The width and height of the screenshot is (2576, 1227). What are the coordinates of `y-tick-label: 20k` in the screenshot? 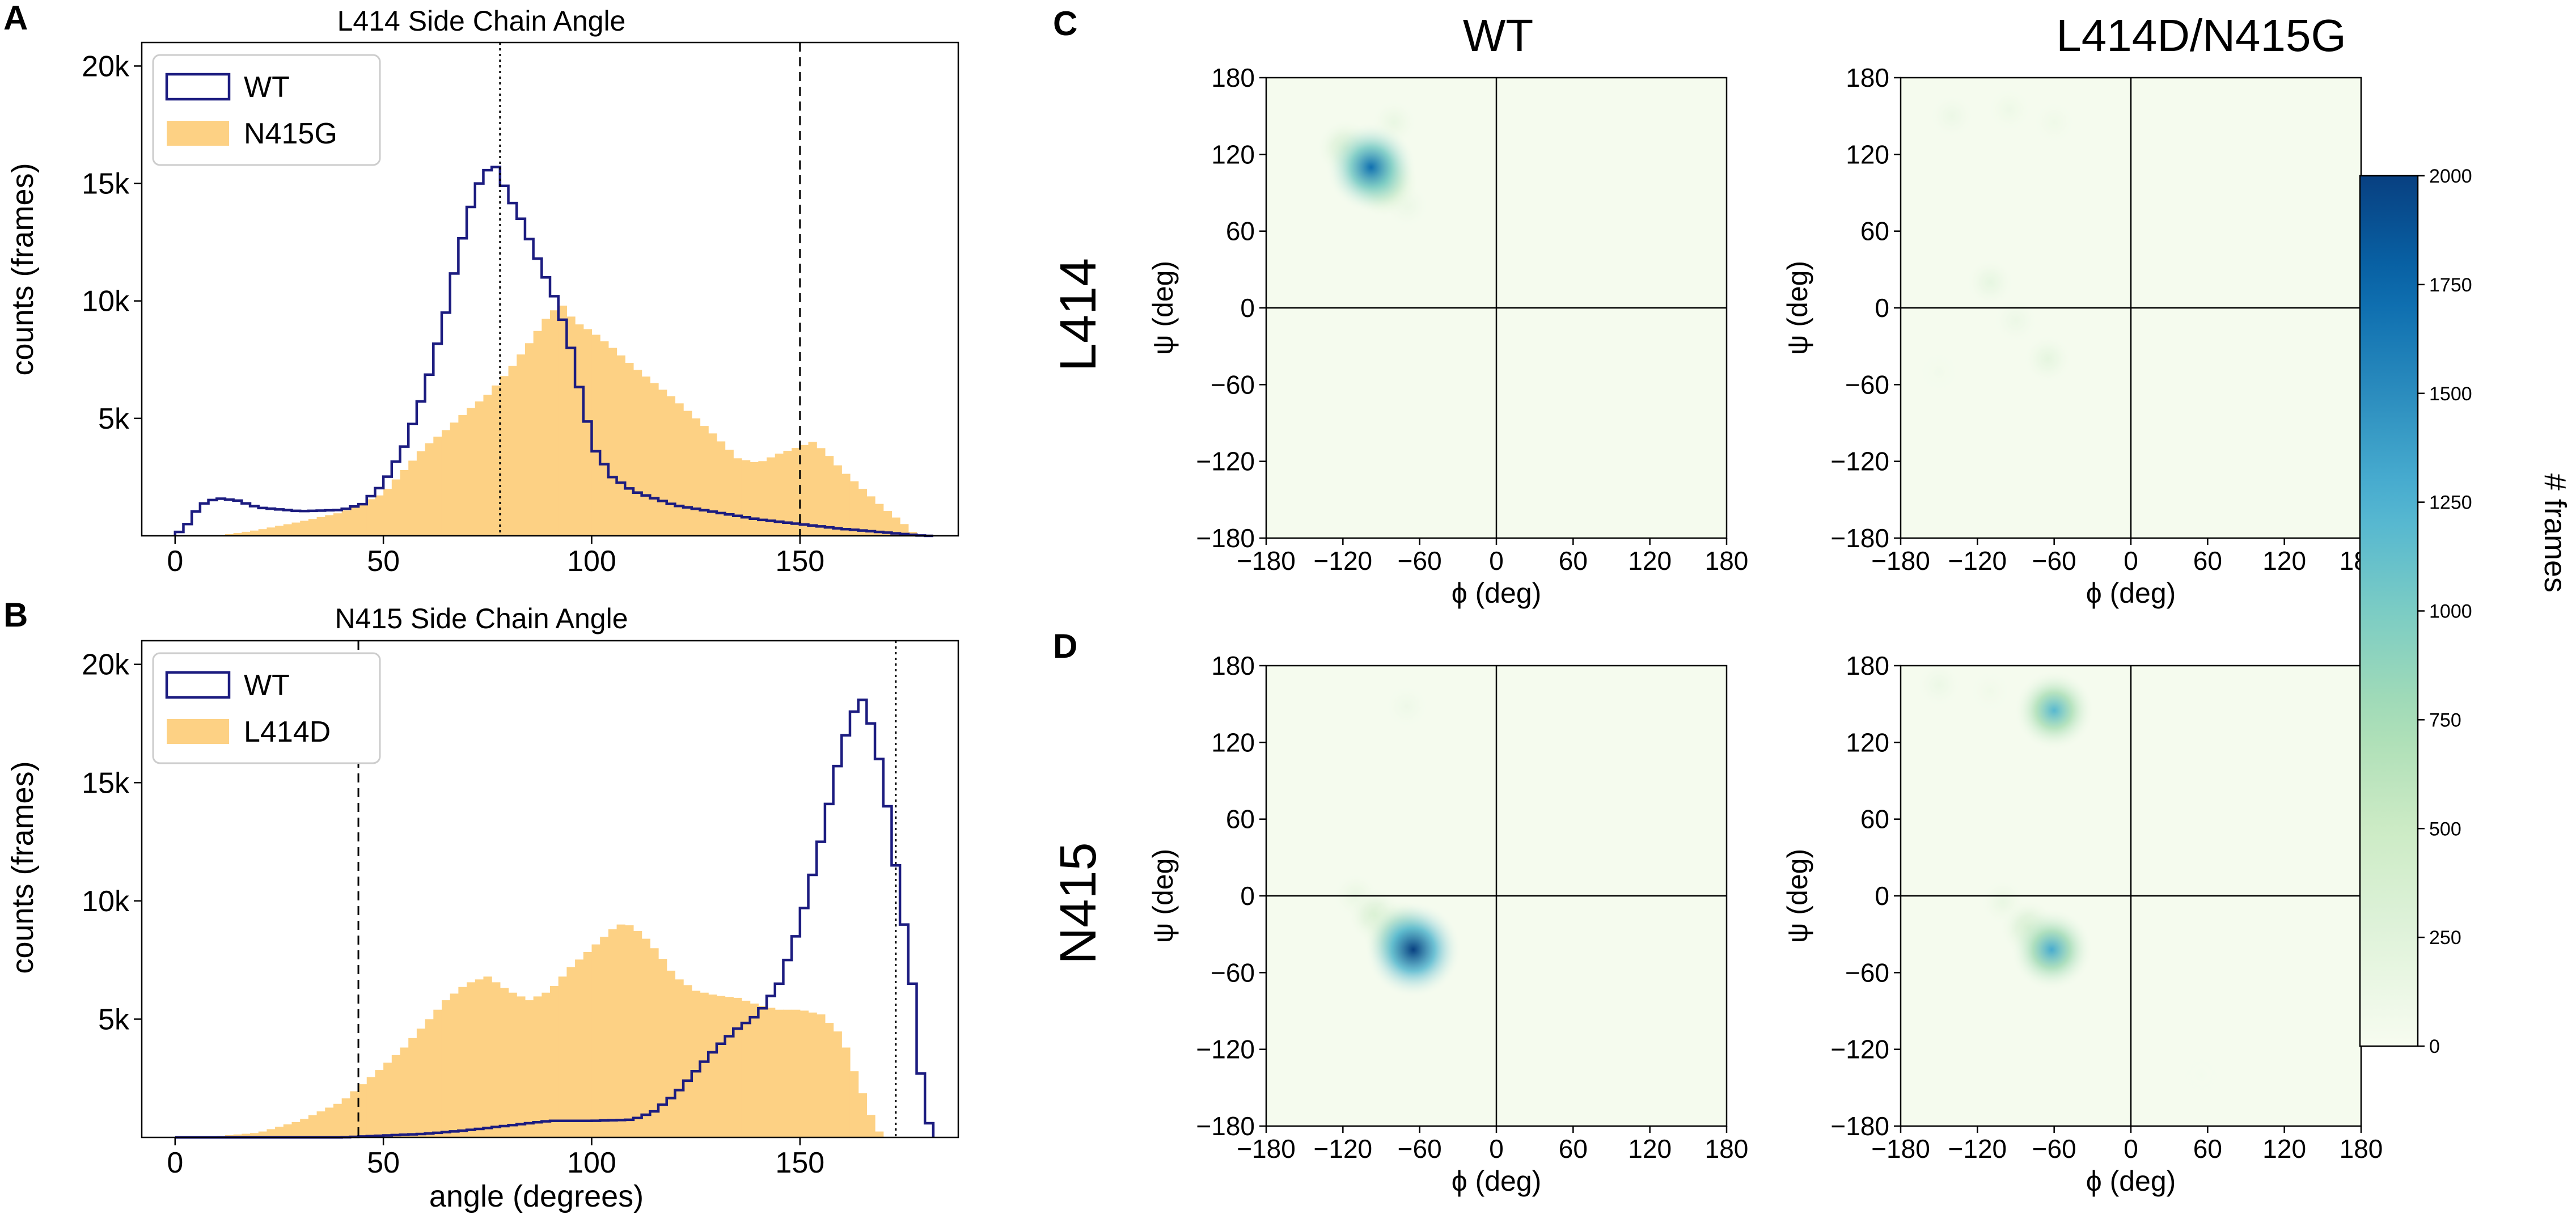 It's located at (106, 665).